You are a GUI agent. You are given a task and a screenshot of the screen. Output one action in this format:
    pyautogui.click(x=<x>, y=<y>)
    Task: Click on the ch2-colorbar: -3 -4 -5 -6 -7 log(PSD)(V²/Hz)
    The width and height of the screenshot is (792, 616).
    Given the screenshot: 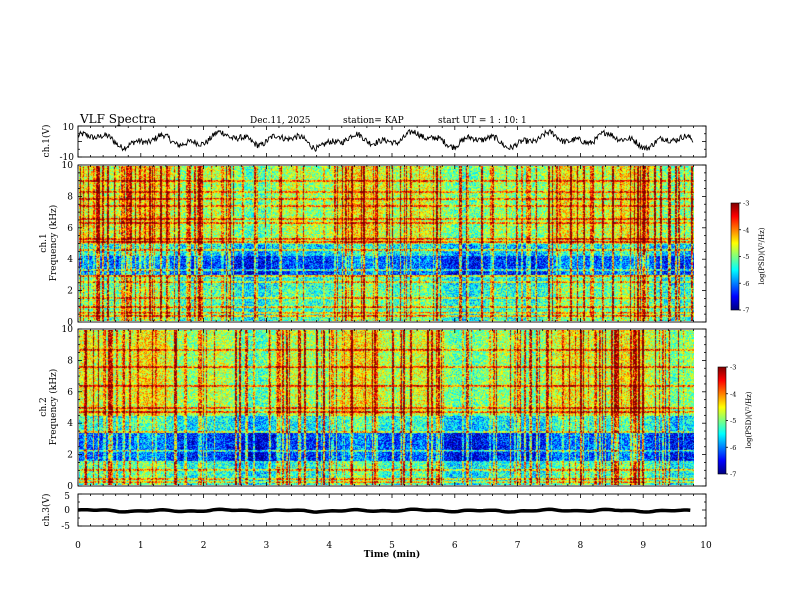 What is the action you would take?
    pyautogui.click(x=735, y=421)
    